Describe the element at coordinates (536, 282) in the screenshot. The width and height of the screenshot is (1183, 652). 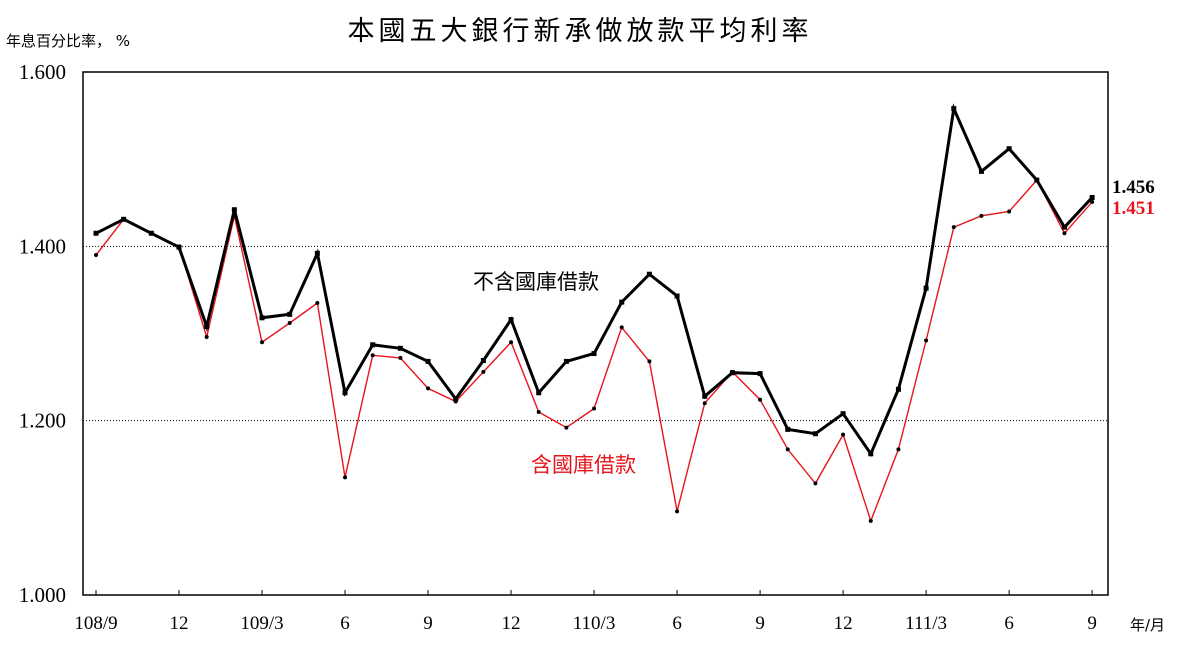
I see `series-label-excl-treasury: 不含國庫借款` at that location.